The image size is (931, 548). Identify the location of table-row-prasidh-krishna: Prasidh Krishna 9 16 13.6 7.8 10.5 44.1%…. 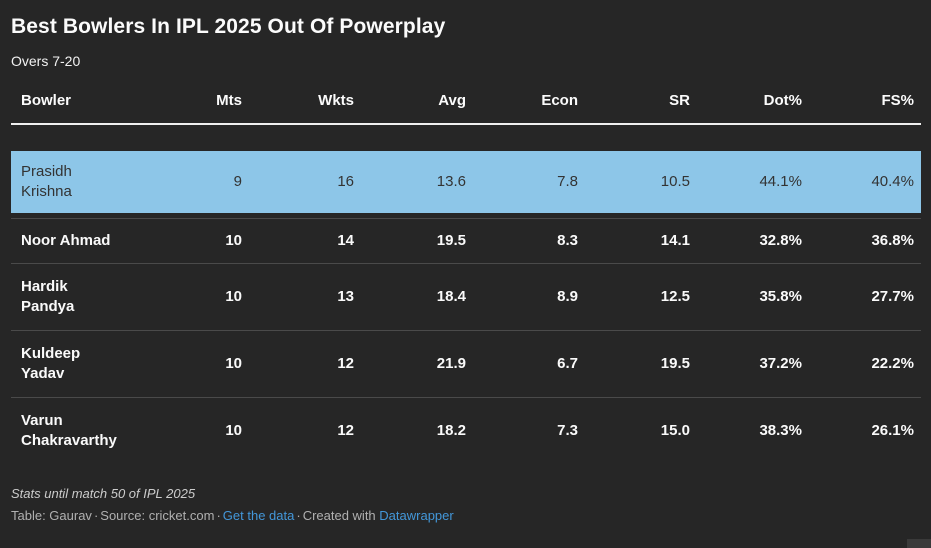
(466, 184).